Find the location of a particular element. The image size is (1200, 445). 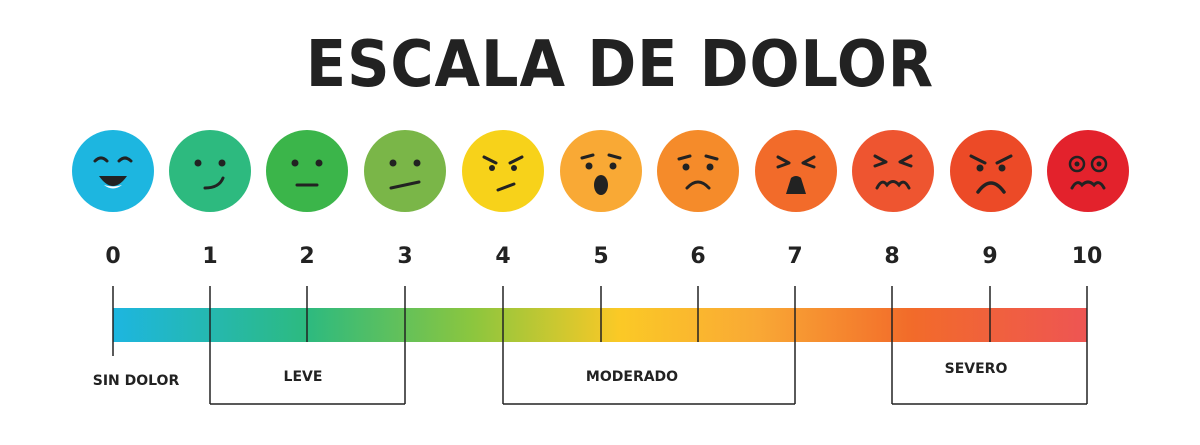

category-leve: LEVE is located at coordinates (303, 377).